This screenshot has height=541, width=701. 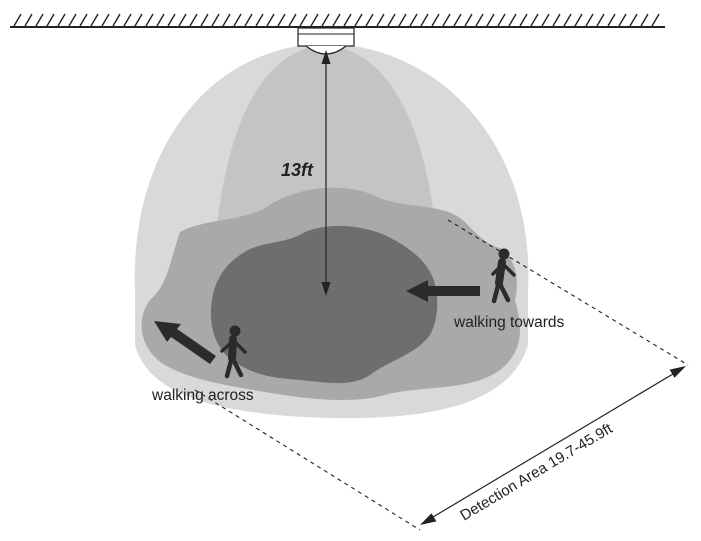 What do you see at coordinates (536, 472) in the screenshot?
I see `detection-area-label: Detection Area 19.7-45.9ft` at bounding box center [536, 472].